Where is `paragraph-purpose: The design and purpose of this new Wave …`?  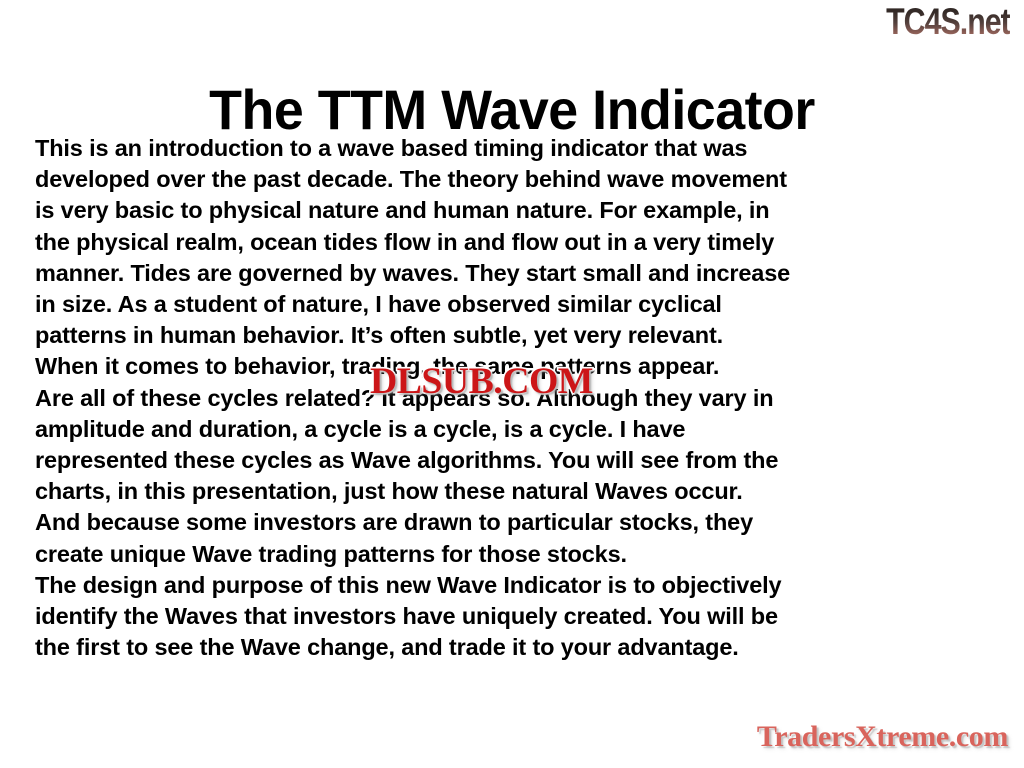
paragraph-purpose: The design and purpose of this new Wave … is located at coordinates (515, 617).